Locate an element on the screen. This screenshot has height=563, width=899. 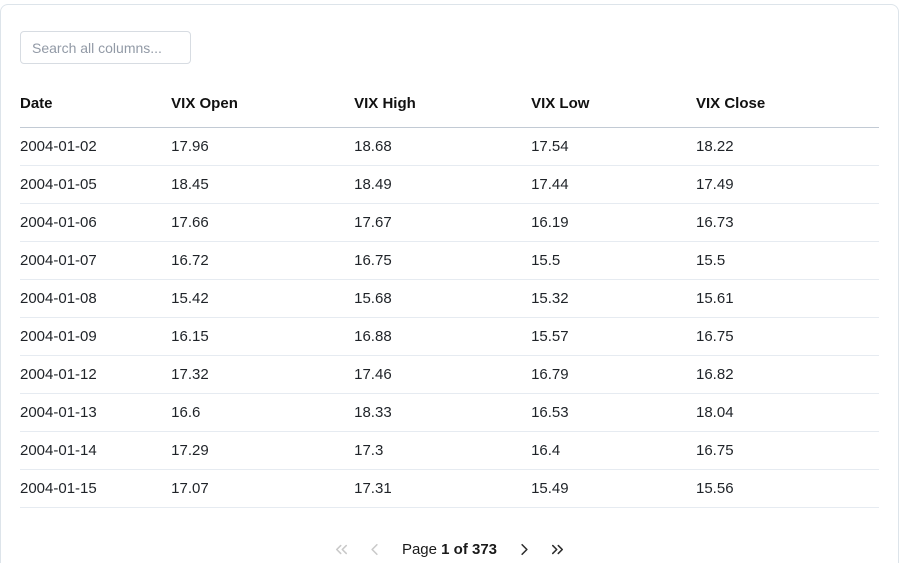
cell-vix-close: 18.22 is located at coordinates (787, 146).